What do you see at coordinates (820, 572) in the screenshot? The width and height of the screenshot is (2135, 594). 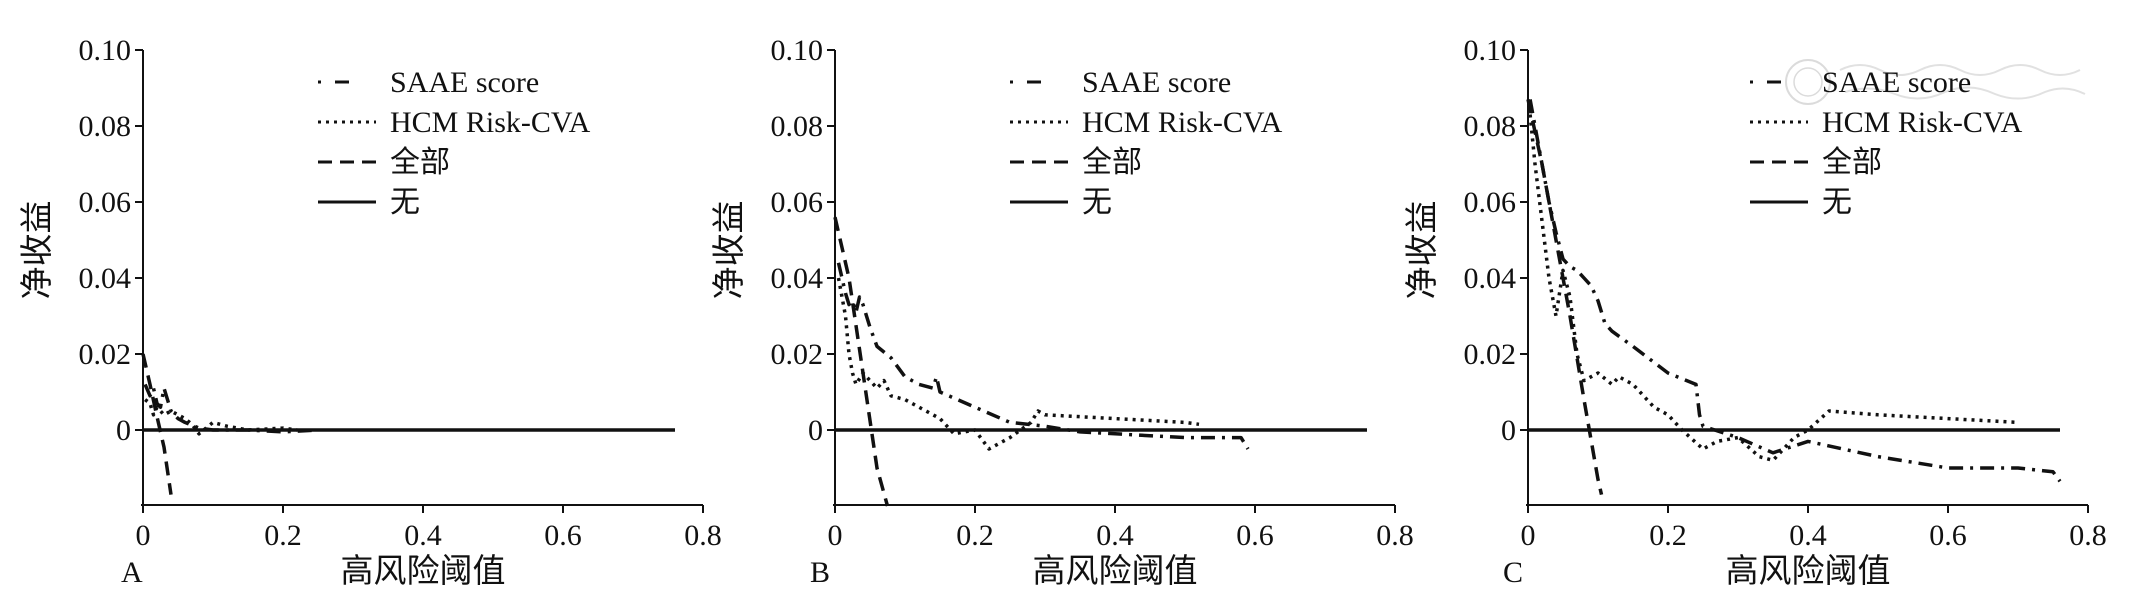 I see `panel-label: B` at bounding box center [820, 572].